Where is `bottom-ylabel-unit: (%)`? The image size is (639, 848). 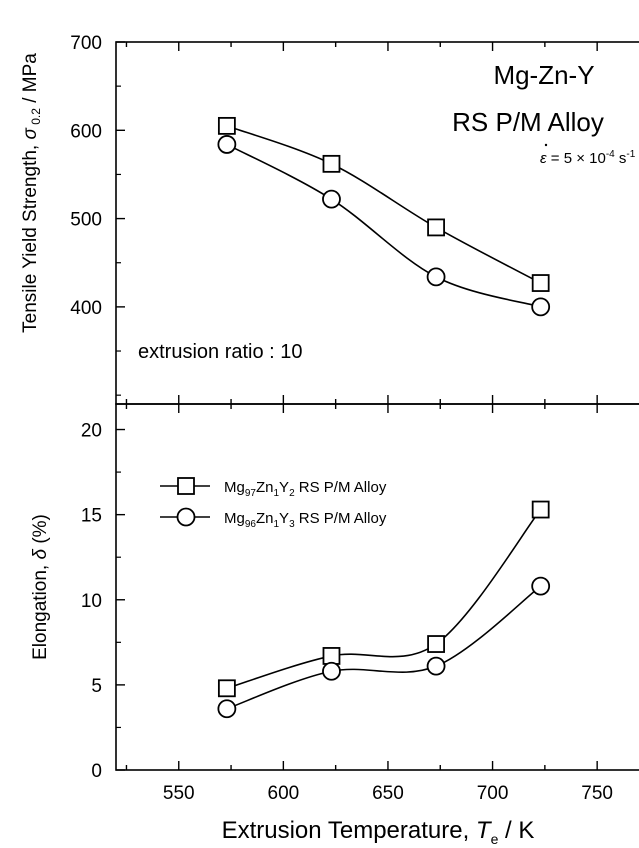
bottom-ylabel-unit: (%) is located at coordinates (40, 531).